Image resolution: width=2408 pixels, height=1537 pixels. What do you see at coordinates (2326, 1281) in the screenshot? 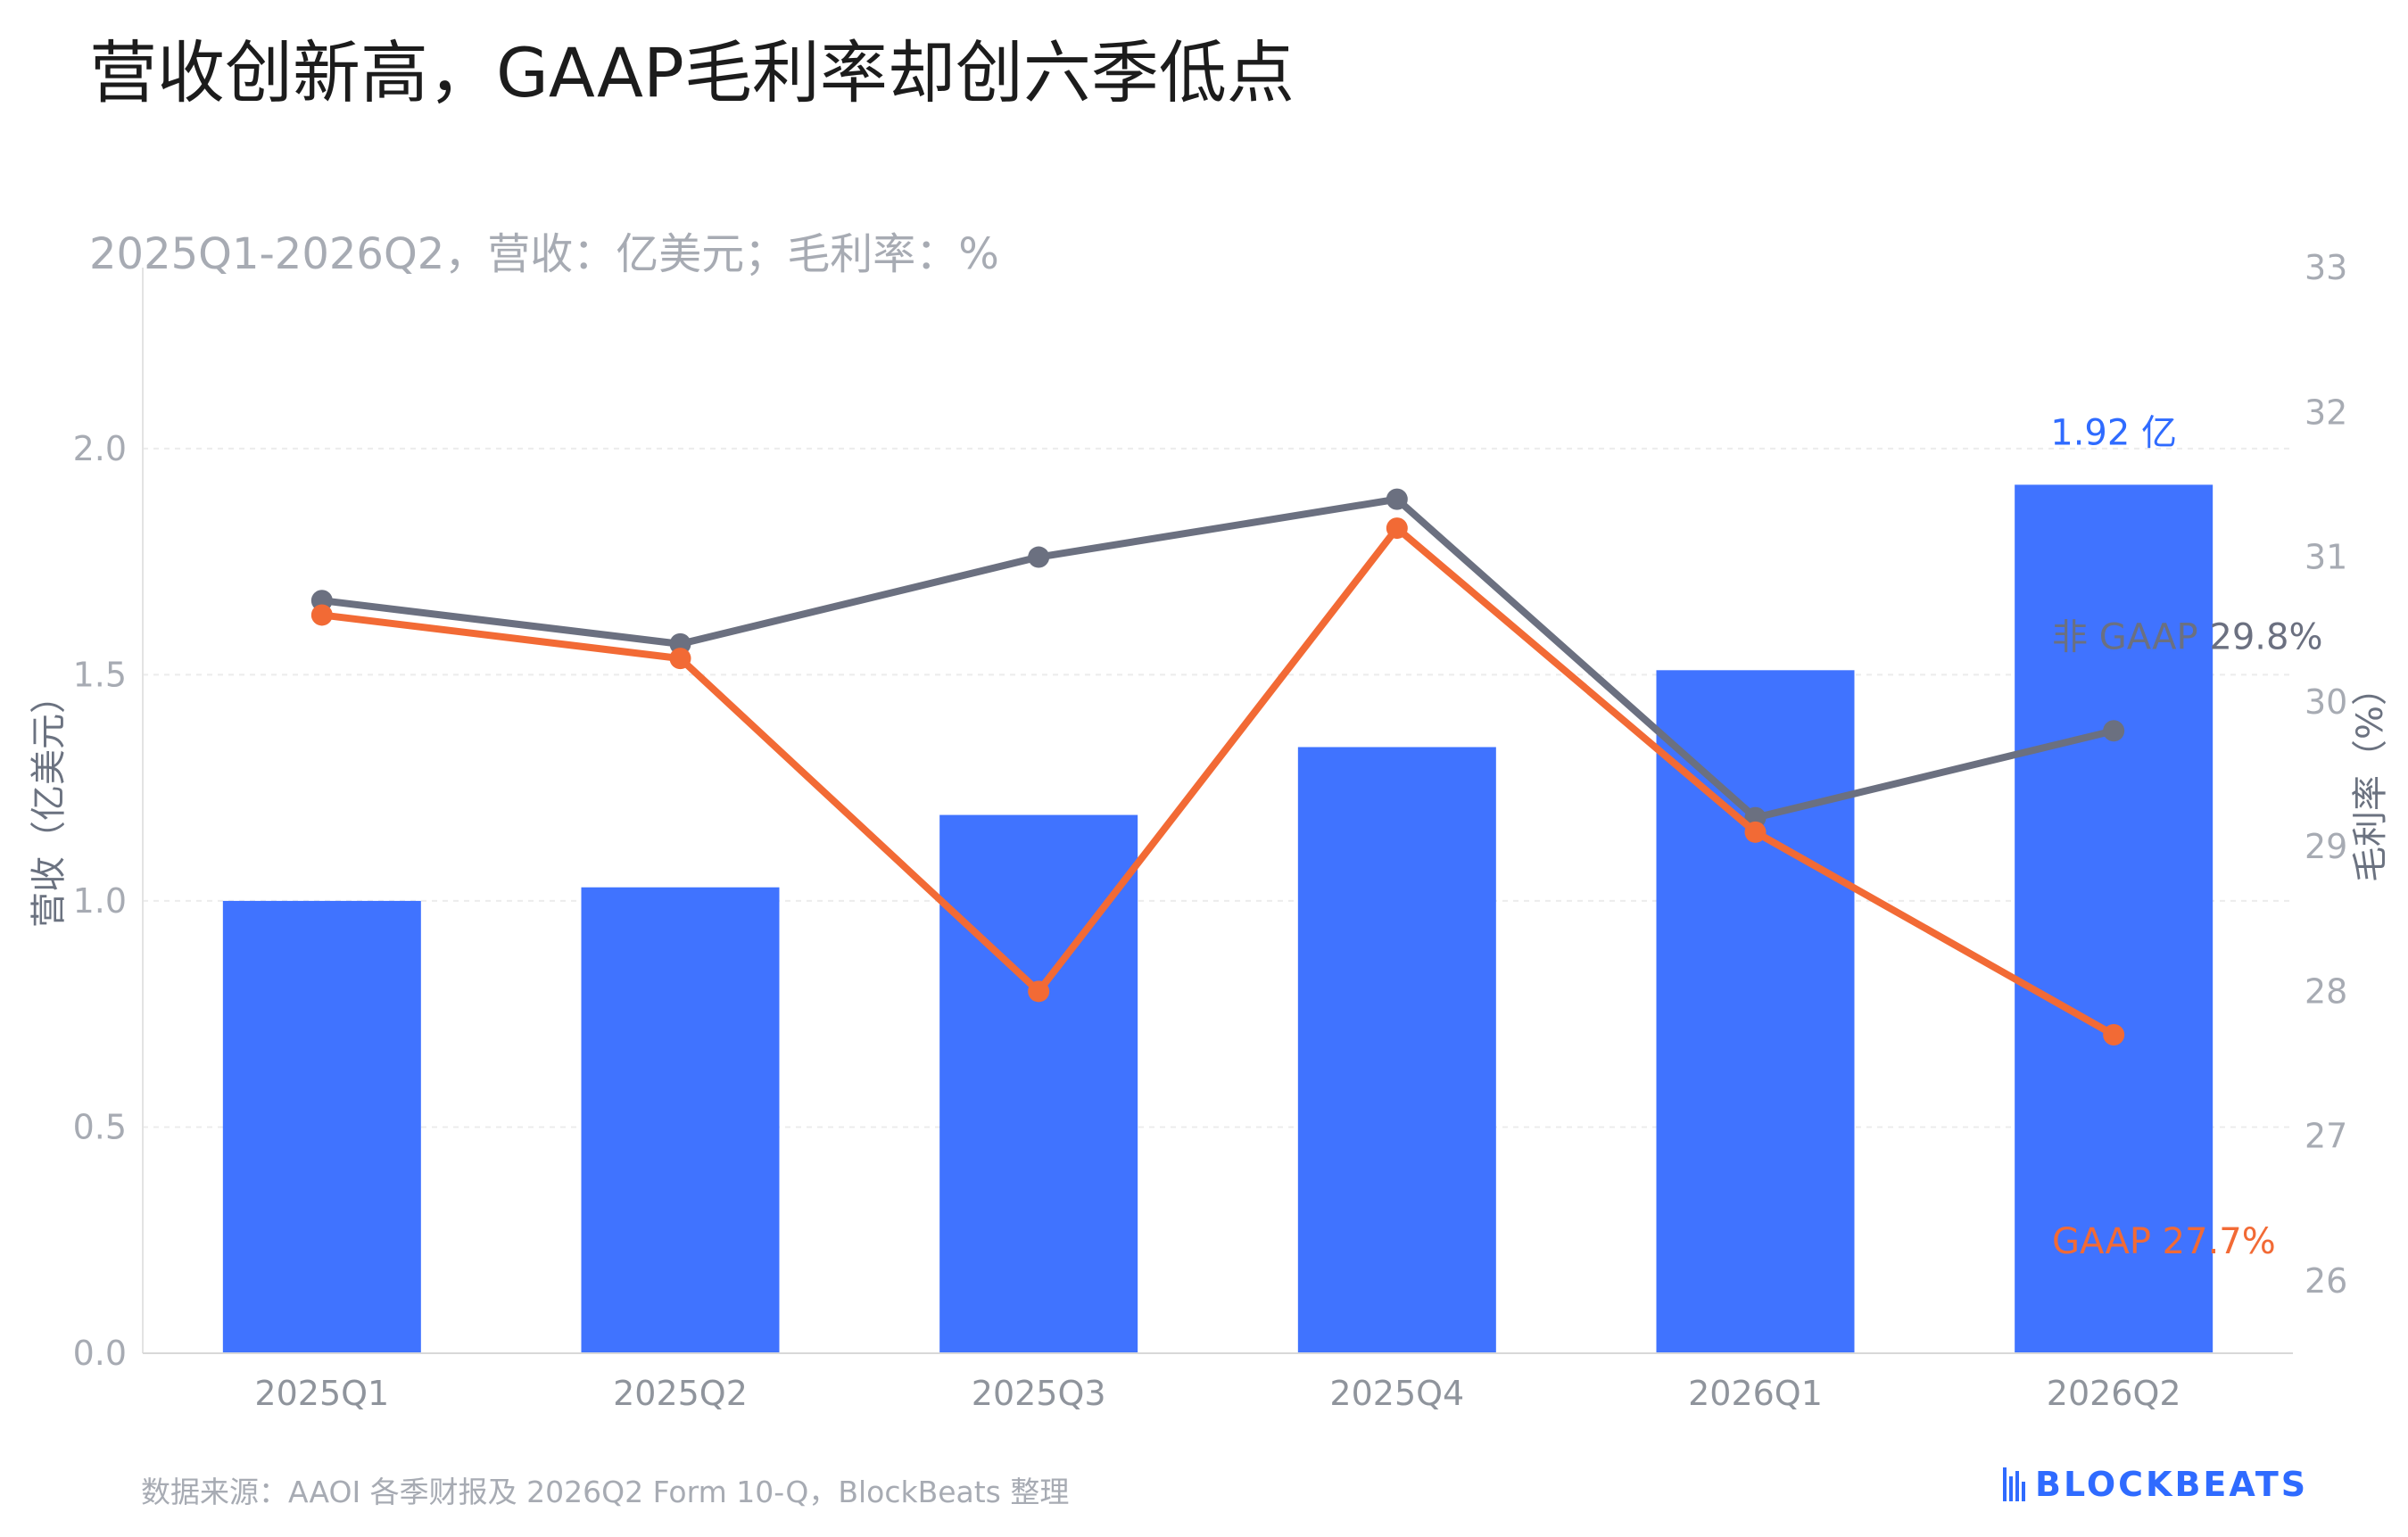
I see `y2-tick-label: 26` at bounding box center [2326, 1281].